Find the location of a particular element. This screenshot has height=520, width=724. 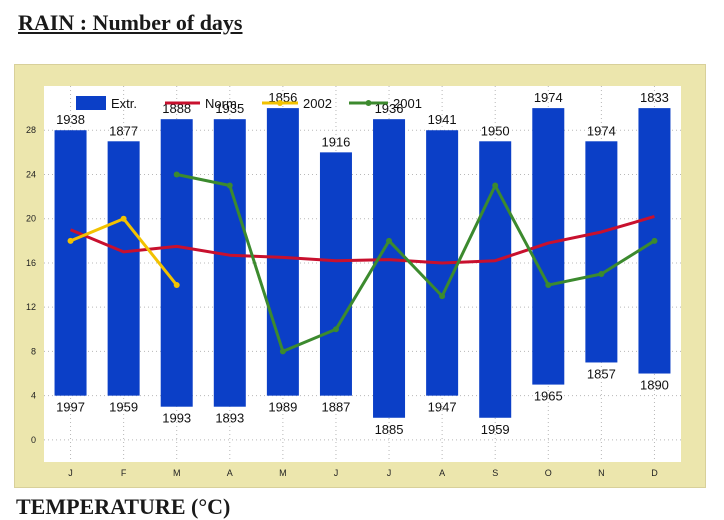

legend-label: 2001 is located at coordinates (407, 103).